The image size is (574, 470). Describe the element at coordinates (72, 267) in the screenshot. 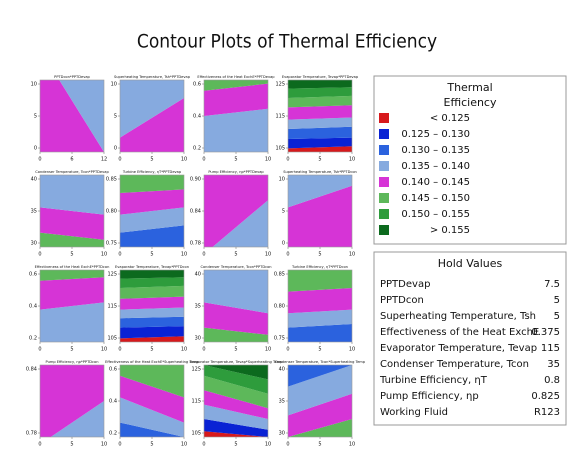

I see `panel-title: Effectiveness of the Heat ExchE*PPTDcon` at that location.